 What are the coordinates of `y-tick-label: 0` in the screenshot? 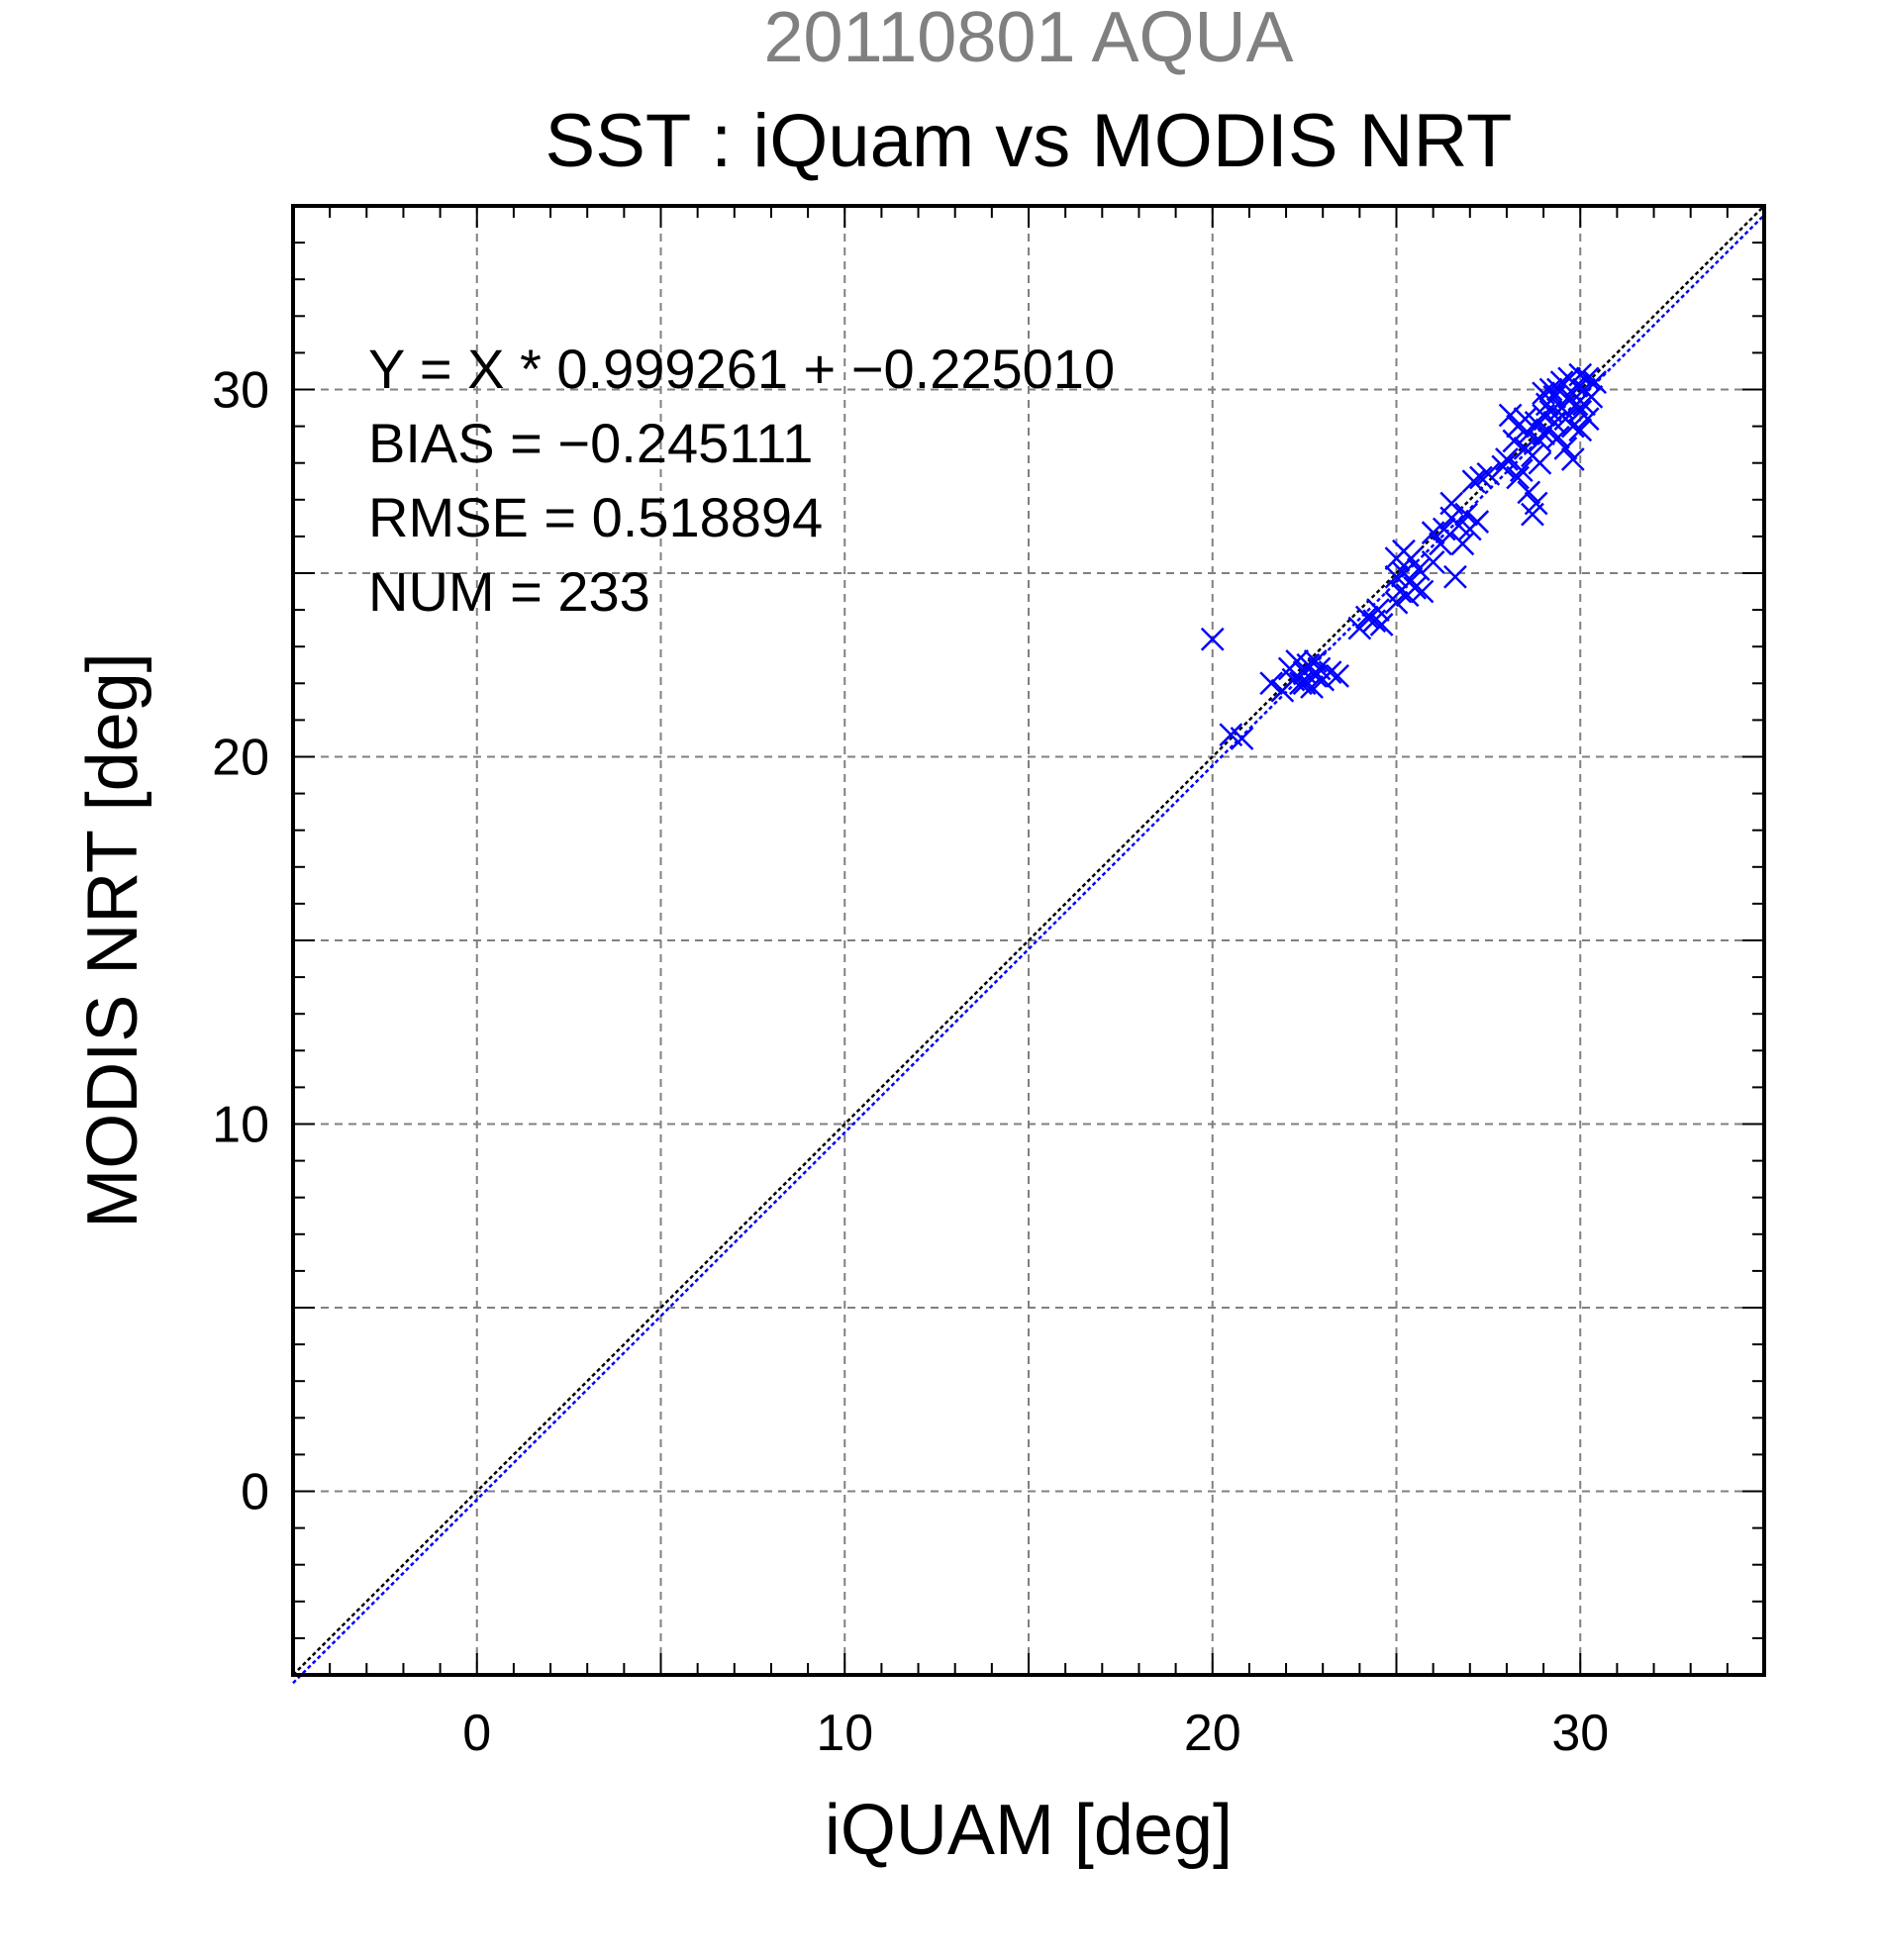 It's located at (255, 1492).